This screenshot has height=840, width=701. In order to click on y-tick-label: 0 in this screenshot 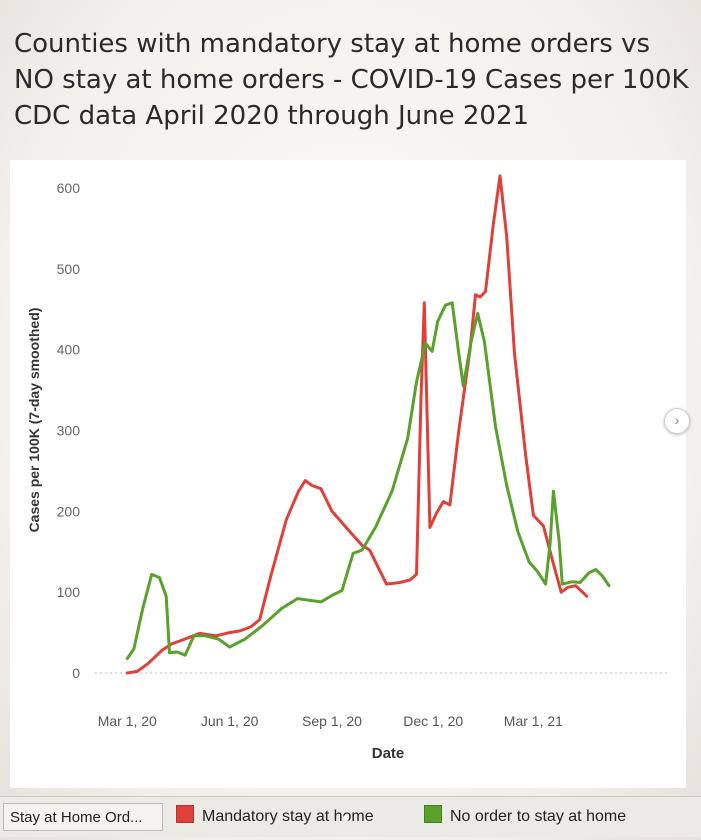, I will do `click(76, 673)`.